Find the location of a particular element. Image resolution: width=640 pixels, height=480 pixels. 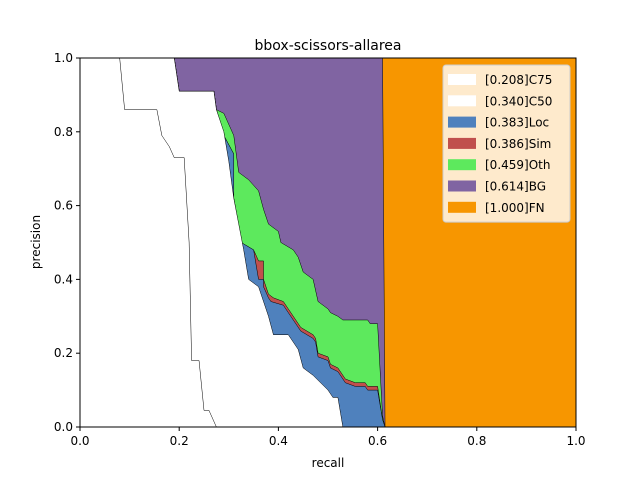

legend-label: [0.459]Oth is located at coordinates (517, 165).